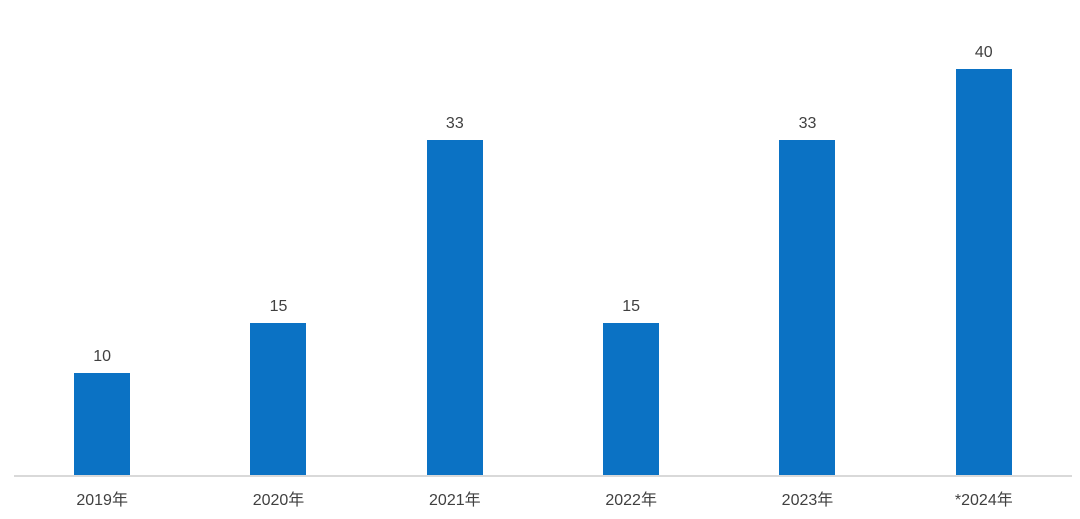 The height and width of the screenshot is (519, 1080). I want to click on x-axis-label: 2019年, so click(102, 500).